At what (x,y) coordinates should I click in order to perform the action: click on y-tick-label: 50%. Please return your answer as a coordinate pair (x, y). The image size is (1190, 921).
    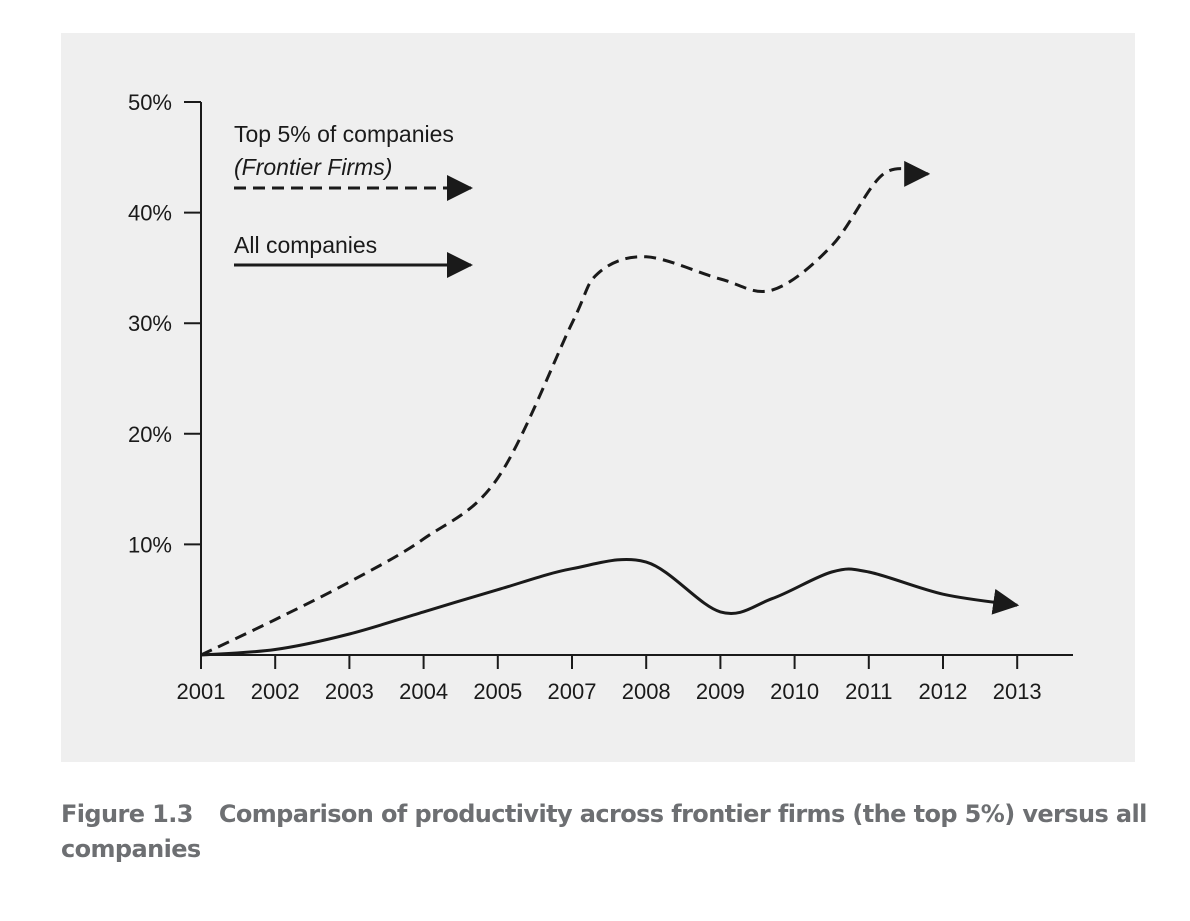
    Looking at the image, I should click on (150, 102).